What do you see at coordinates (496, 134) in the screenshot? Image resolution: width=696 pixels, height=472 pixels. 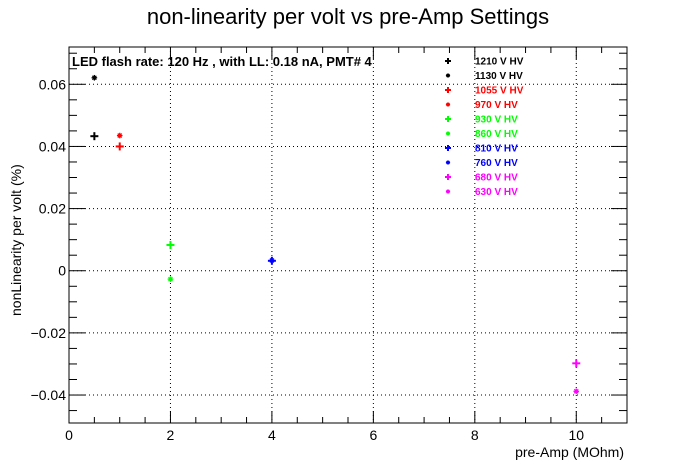 I see `legend-label: 860 V HV` at bounding box center [496, 134].